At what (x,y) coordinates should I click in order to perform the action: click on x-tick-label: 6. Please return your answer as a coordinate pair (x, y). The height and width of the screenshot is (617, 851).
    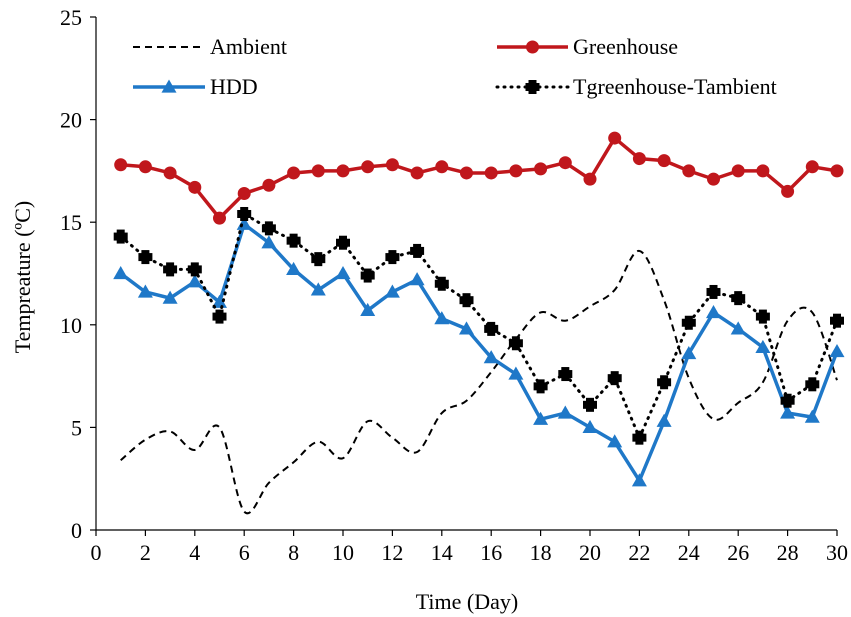
    Looking at the image, I should click on (244, 552).